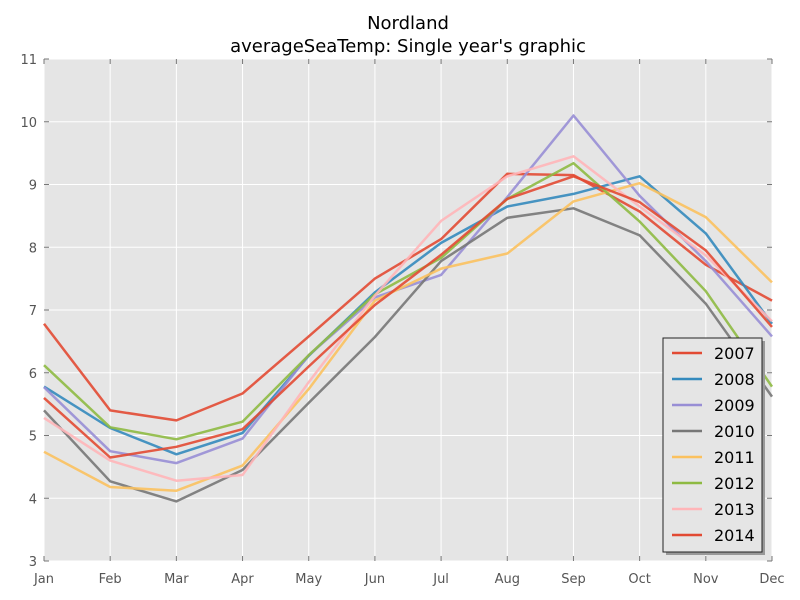  Describe the element at coordinates (33, 248) in the screenshot. I see `y-tick-label: 8` at that location.